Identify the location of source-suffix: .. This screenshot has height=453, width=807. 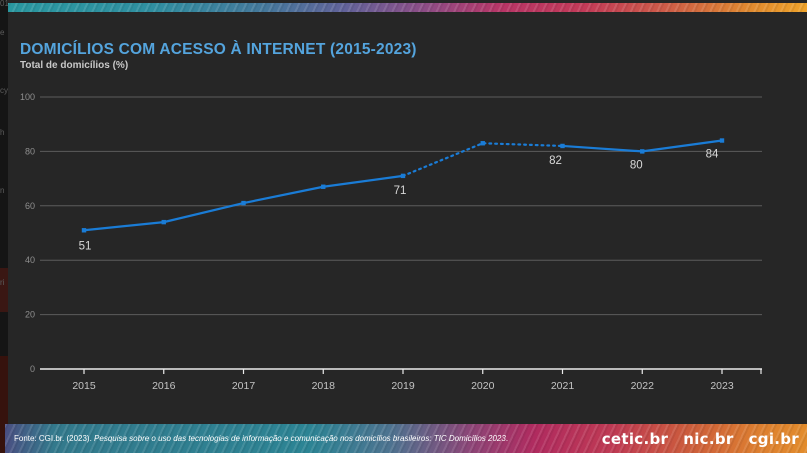
(507, 438).